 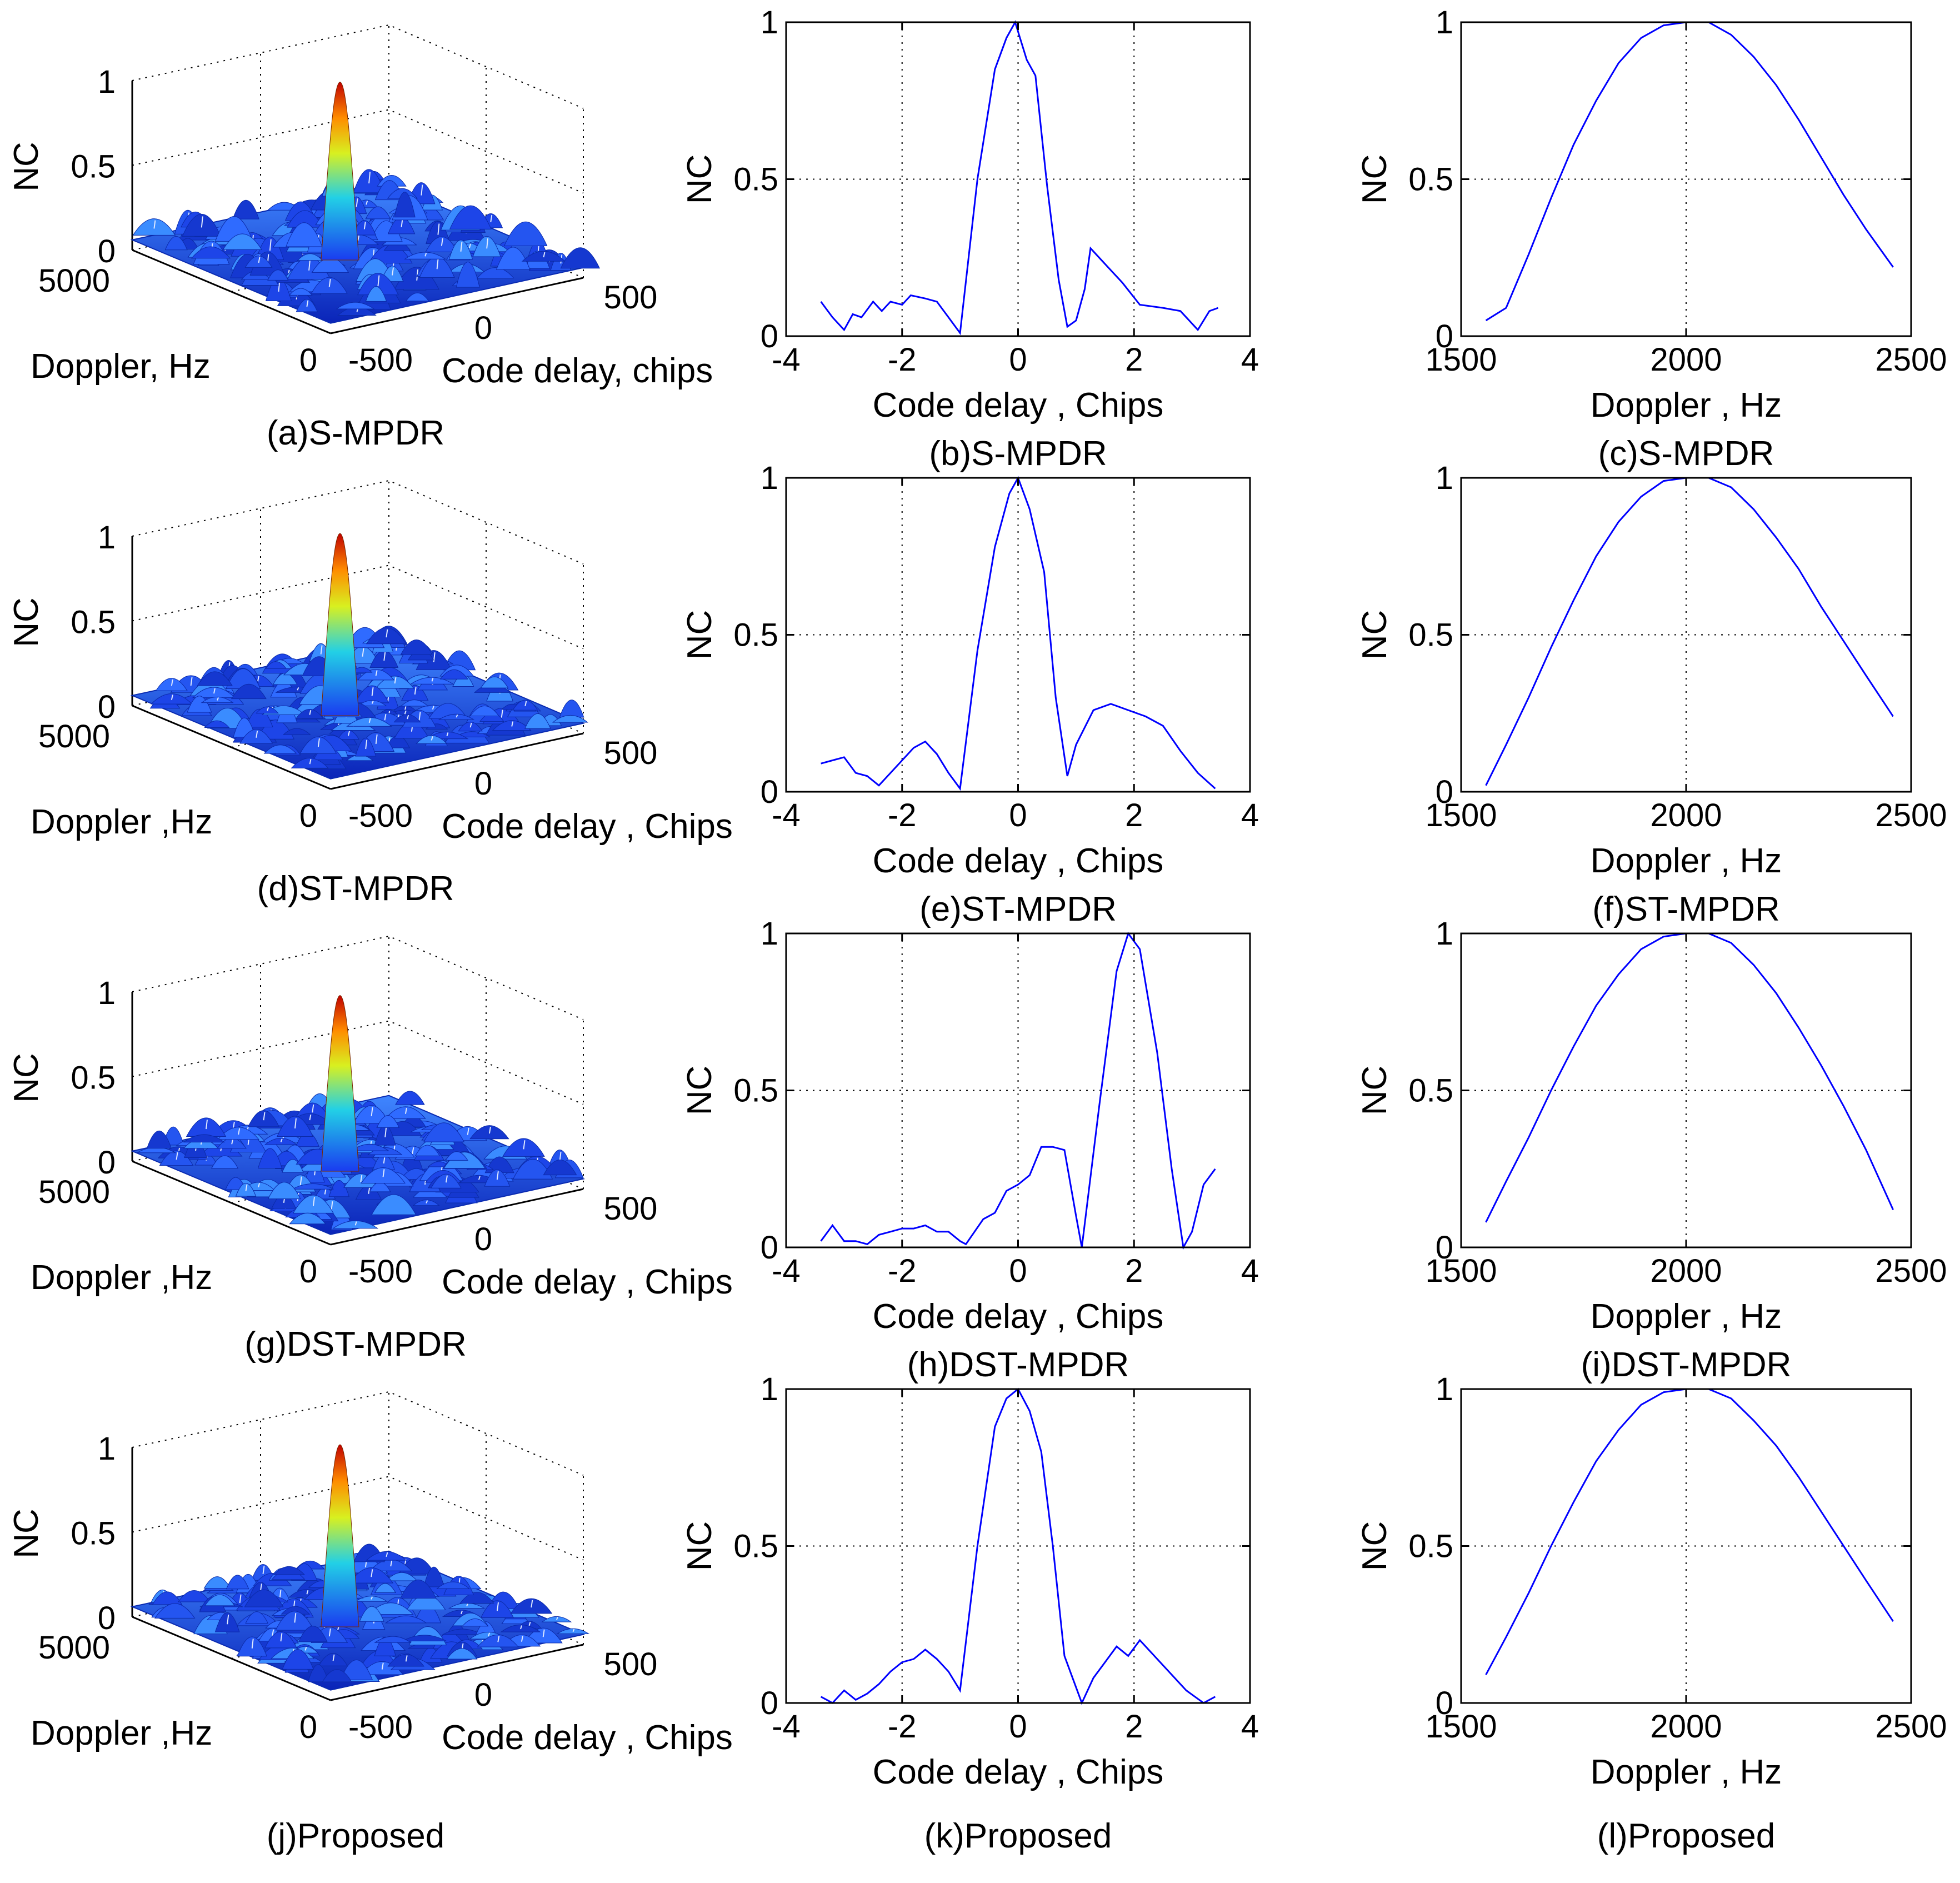 What do you see at coordinates (107, 251) in the screenshot?
I see `z-tick-label: 0` at bounding box center [107, 251].